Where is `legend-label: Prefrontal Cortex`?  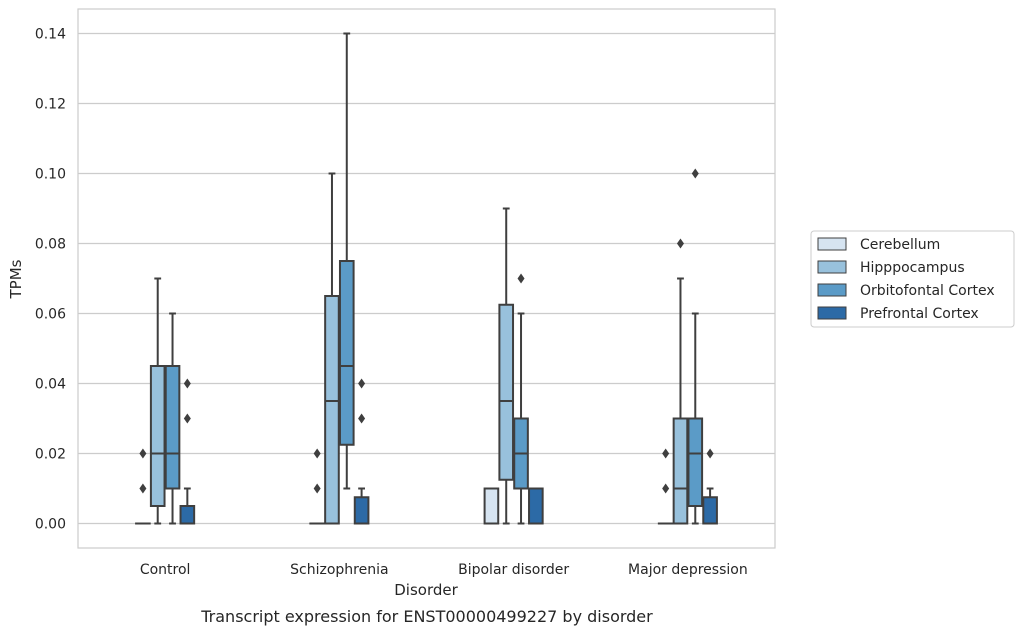 legend-label: Prefrontal Cortex is located at coordinates (919, 314).